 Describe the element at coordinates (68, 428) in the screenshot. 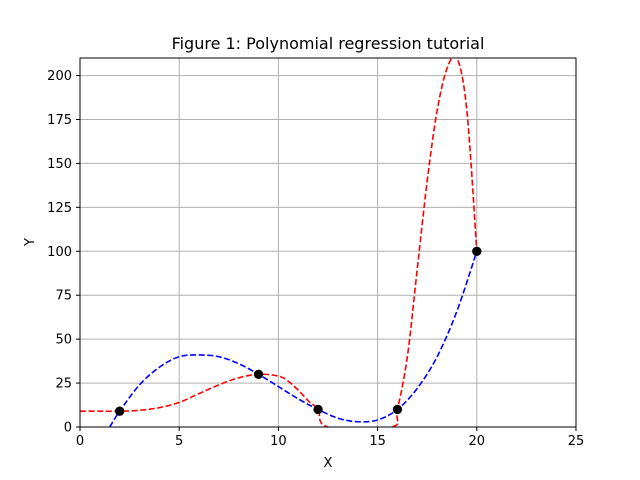

I see `y-tick-label: 0` at that location.